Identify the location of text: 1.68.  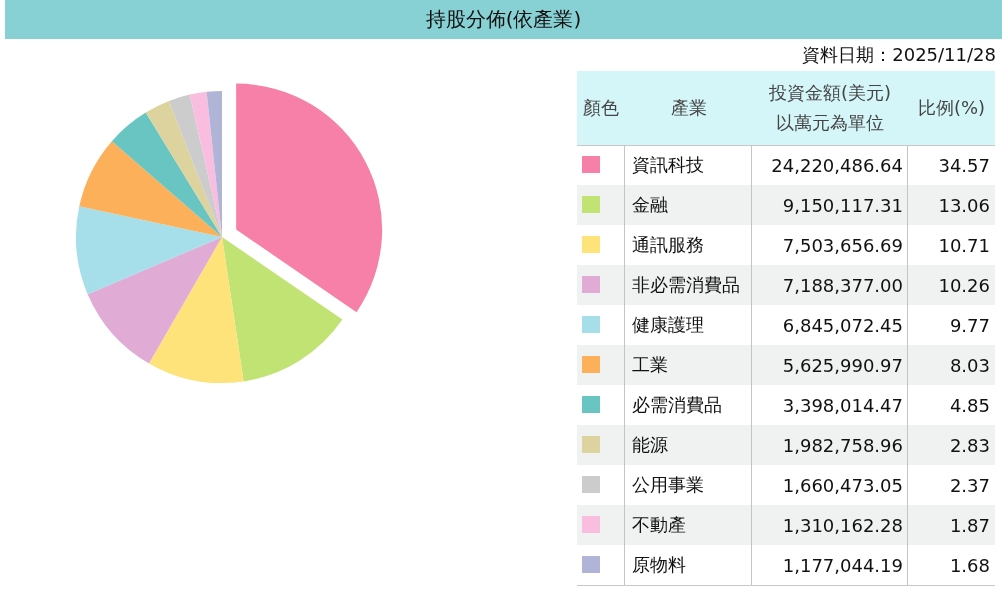
(969, 565).